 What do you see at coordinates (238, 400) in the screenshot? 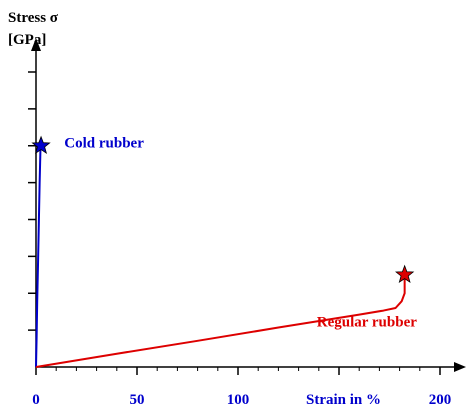
I see `x-tick-label: 100` at bounding box center [238, 400].